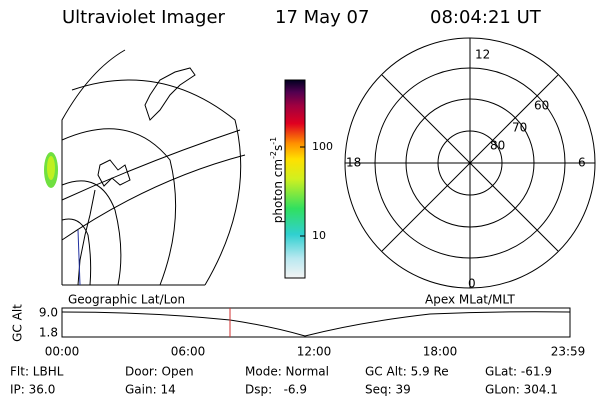 The width and height of the screenshot is (600, 400). Describe the element at coordinates (482, 55) in the screenshot. I see `polar-label: 12` at that location.